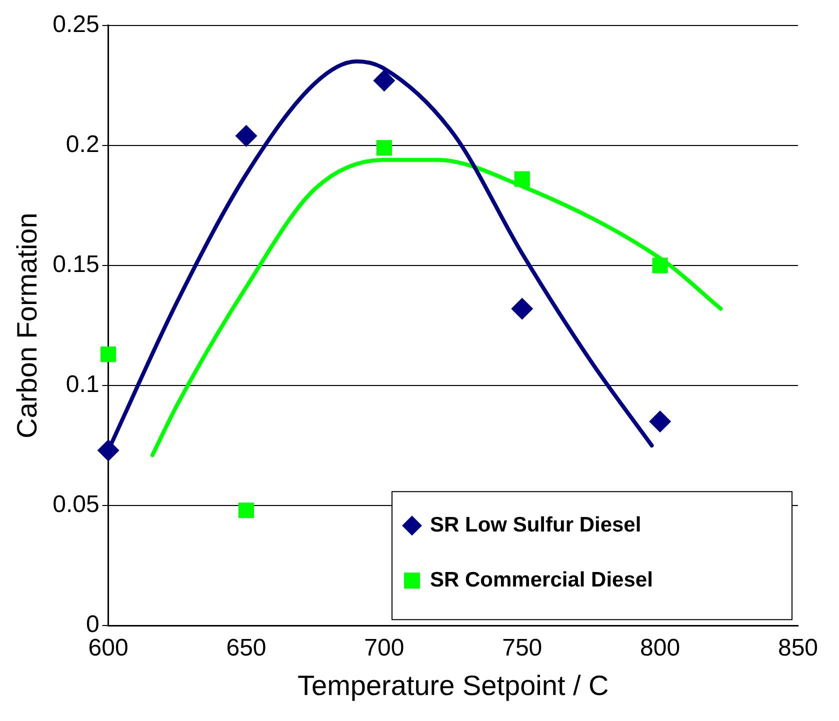 Image resolution: width=839 pixels, height=721 pixels. Describe the element at coordinates (83, 384) in the screenshot. I see `y-tick-label: 0.1` at that location.